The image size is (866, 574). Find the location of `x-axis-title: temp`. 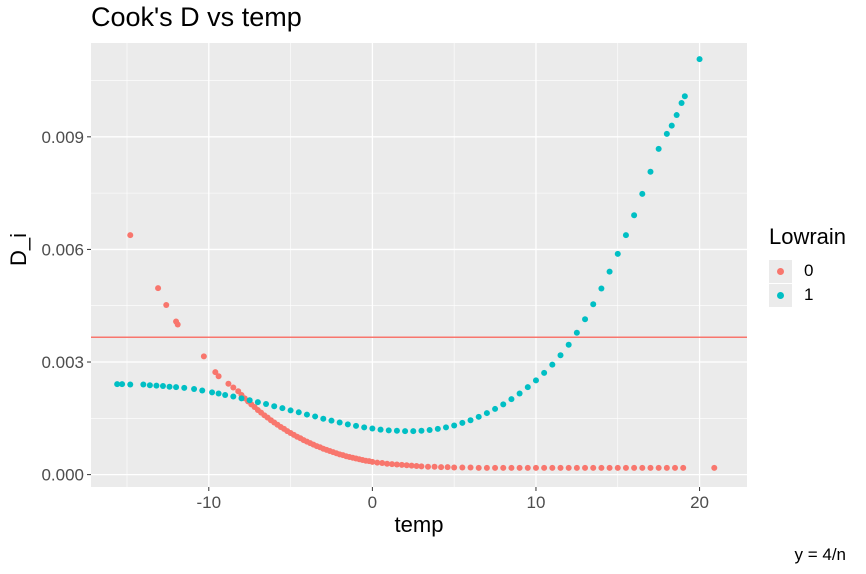

x-axis-title: temp is located at coordinates (419, 524).